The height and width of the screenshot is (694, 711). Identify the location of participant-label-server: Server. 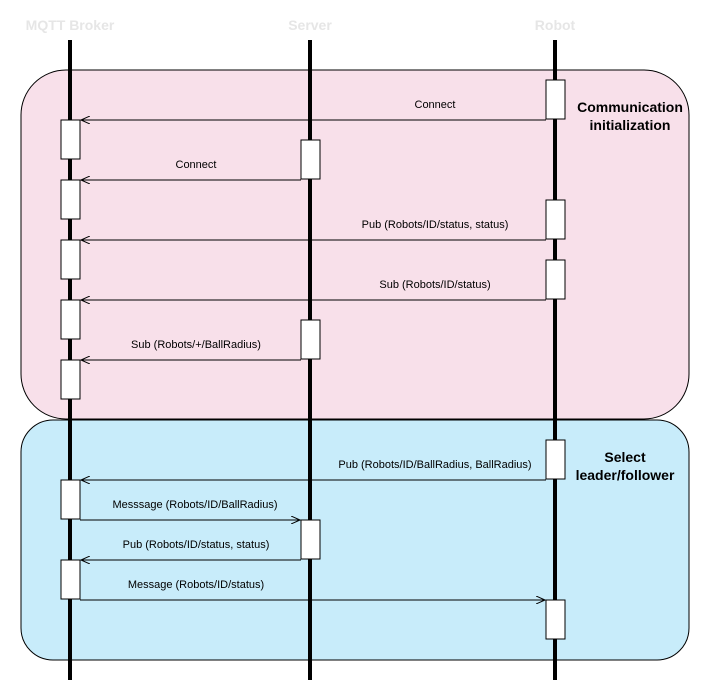
(310, 25).